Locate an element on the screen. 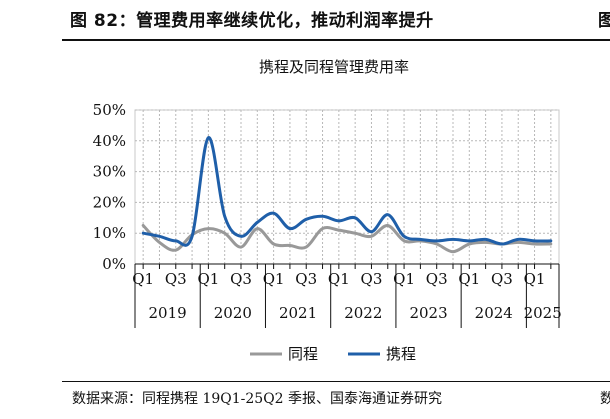  y-tick-label: 50% is located at coordinates (109, 110).